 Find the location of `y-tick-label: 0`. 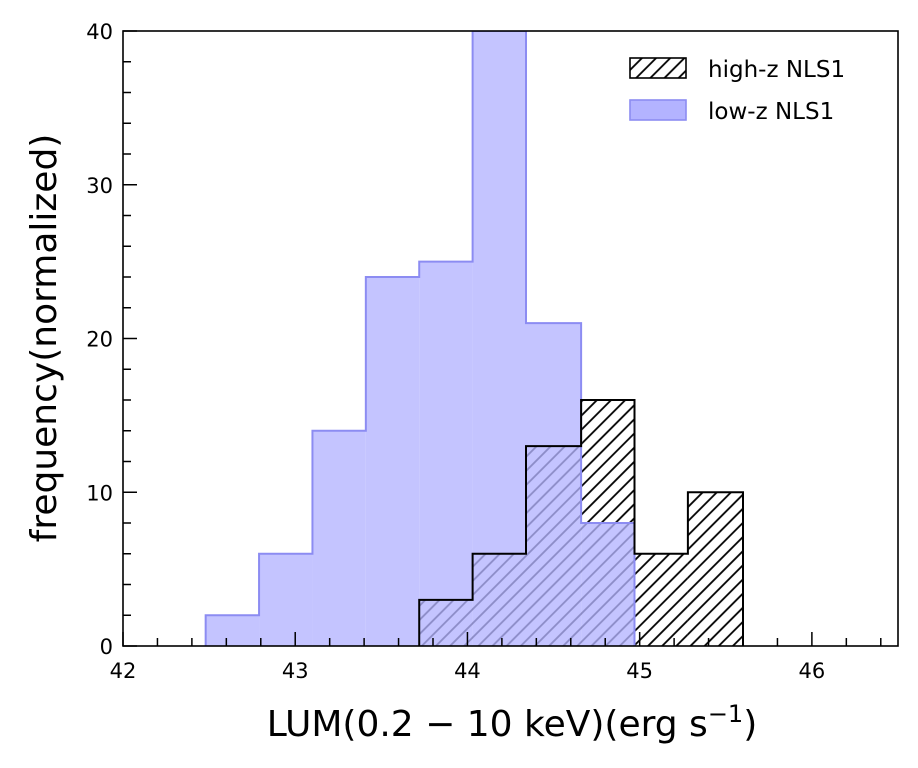

y-tick-label: 0 is located at coordinates (106, 647).